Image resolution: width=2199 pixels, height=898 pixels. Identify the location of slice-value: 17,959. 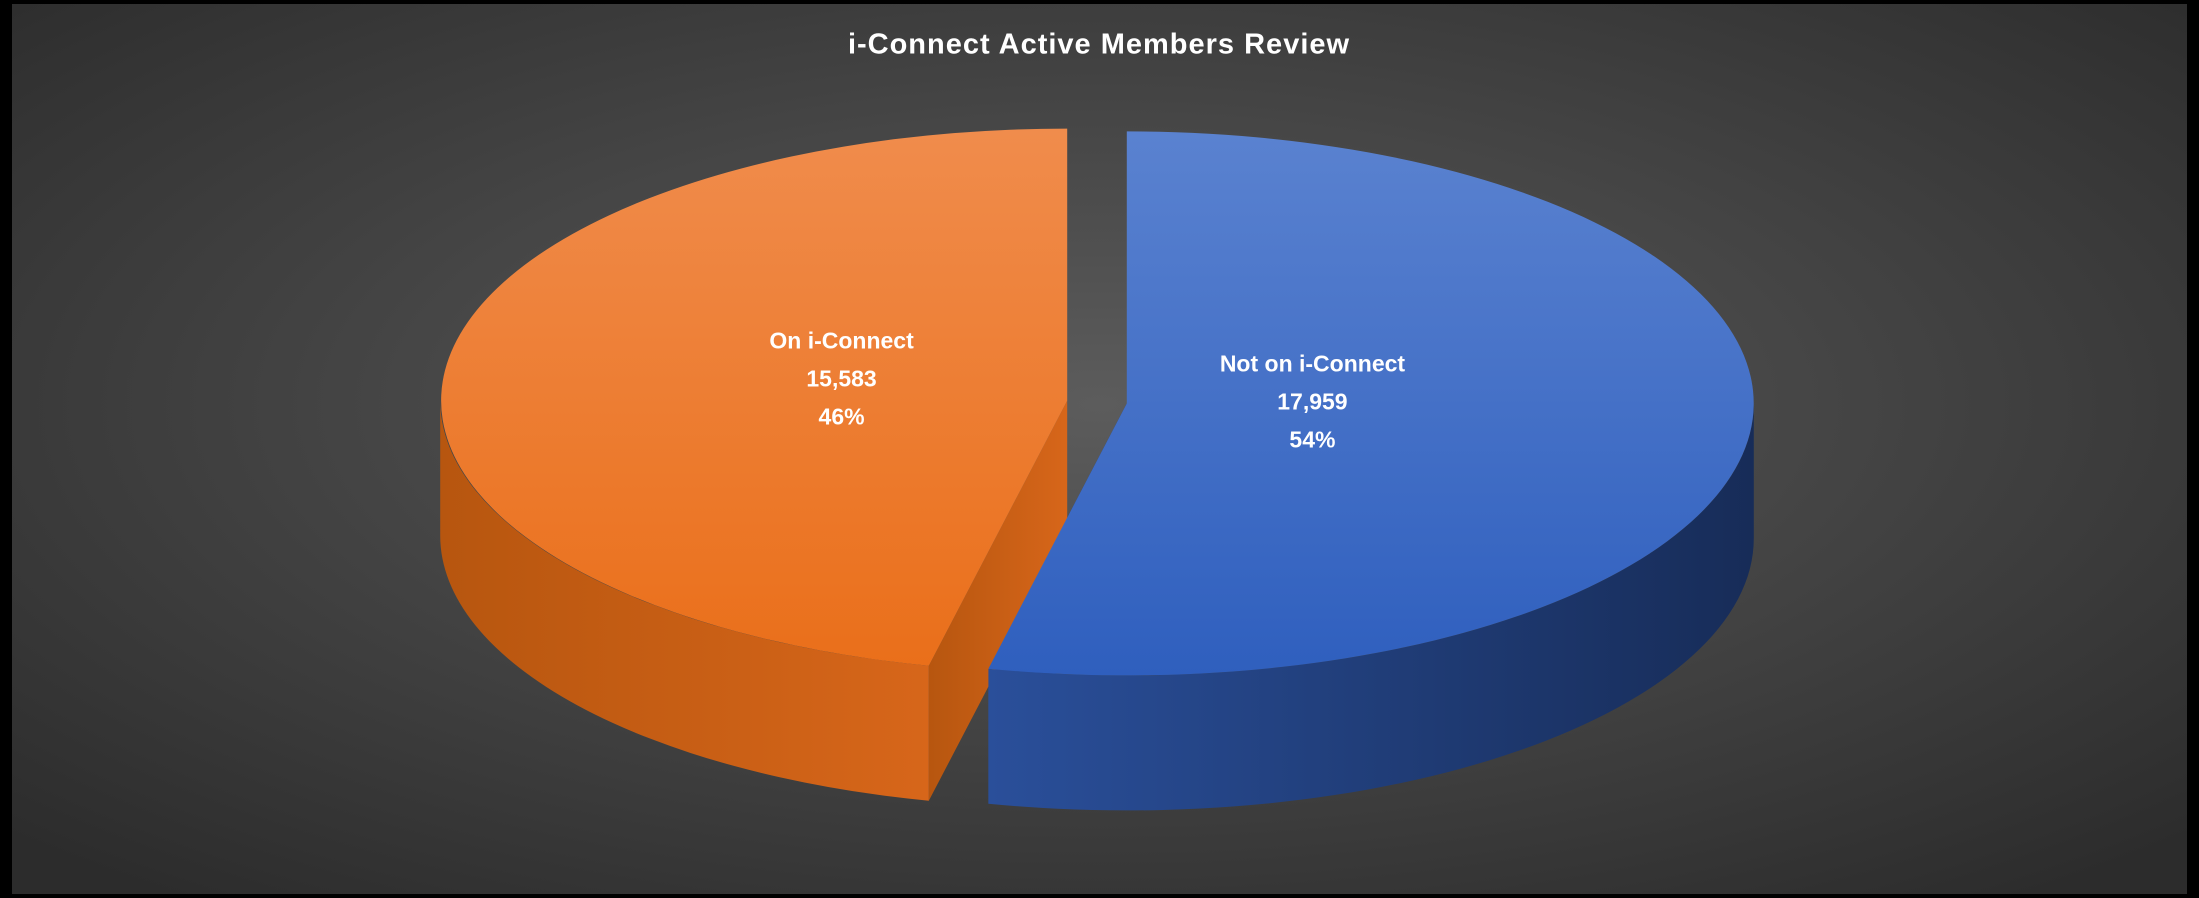
(1312, 401).